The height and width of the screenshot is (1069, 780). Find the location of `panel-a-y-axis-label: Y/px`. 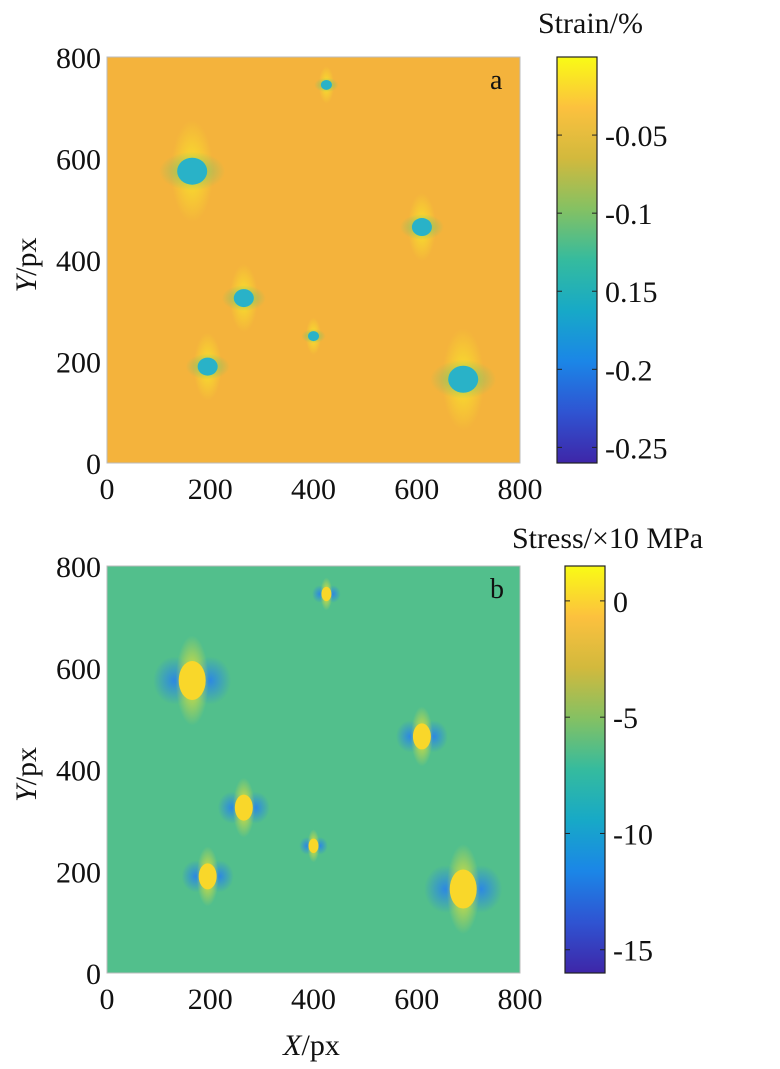

panel-a-y-axis-label: Y/px is located at coordinates (26, 264).